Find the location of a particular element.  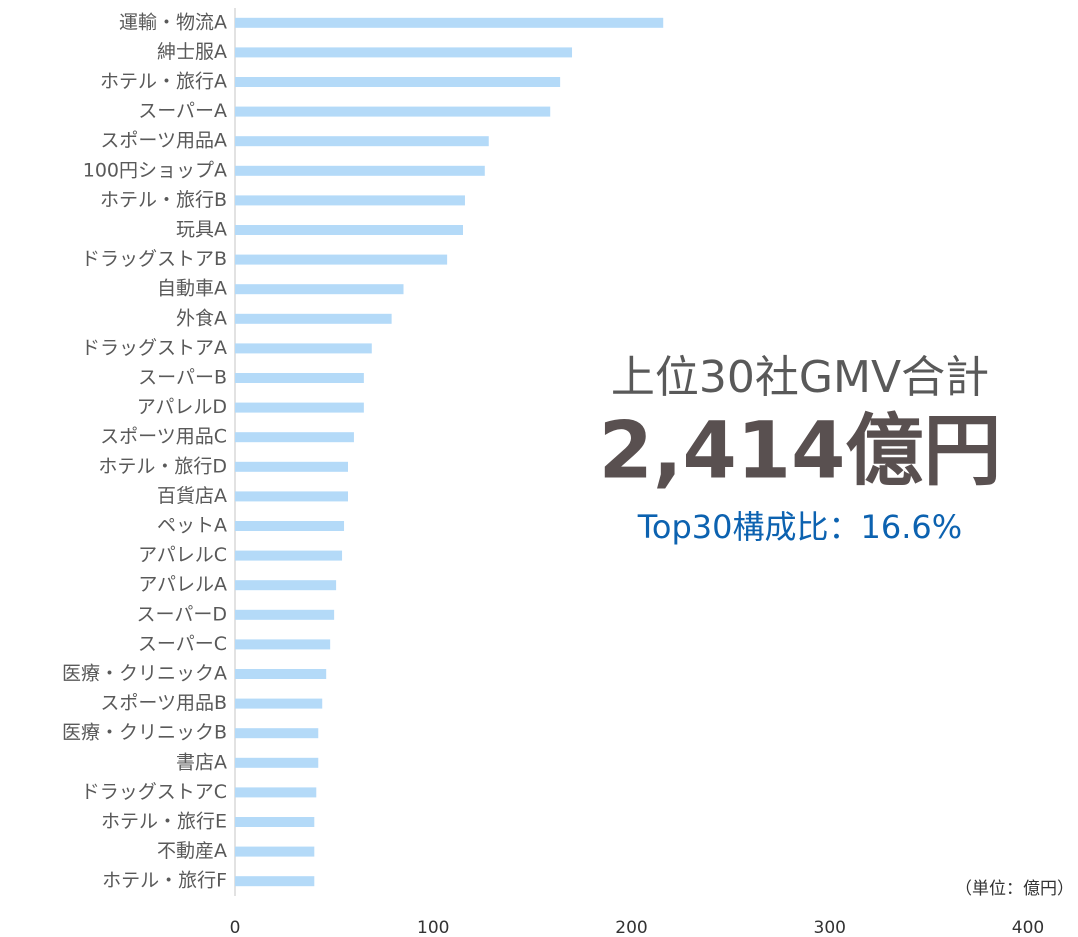

y-tick-label: アパレルA is located at coordinates (182, 585).